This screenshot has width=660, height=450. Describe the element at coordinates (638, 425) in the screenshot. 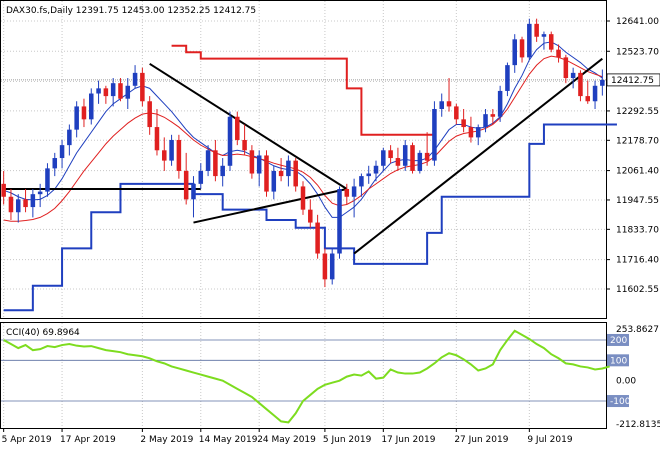

I see `cci-tick-label: -212.8135` at that location.